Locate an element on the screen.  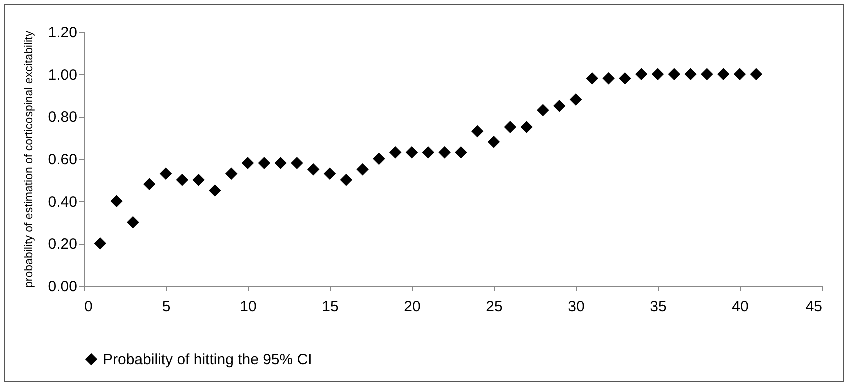
y-axis-title: probability of estimation of corticospinal excitability is located at coordinates (29, 159).